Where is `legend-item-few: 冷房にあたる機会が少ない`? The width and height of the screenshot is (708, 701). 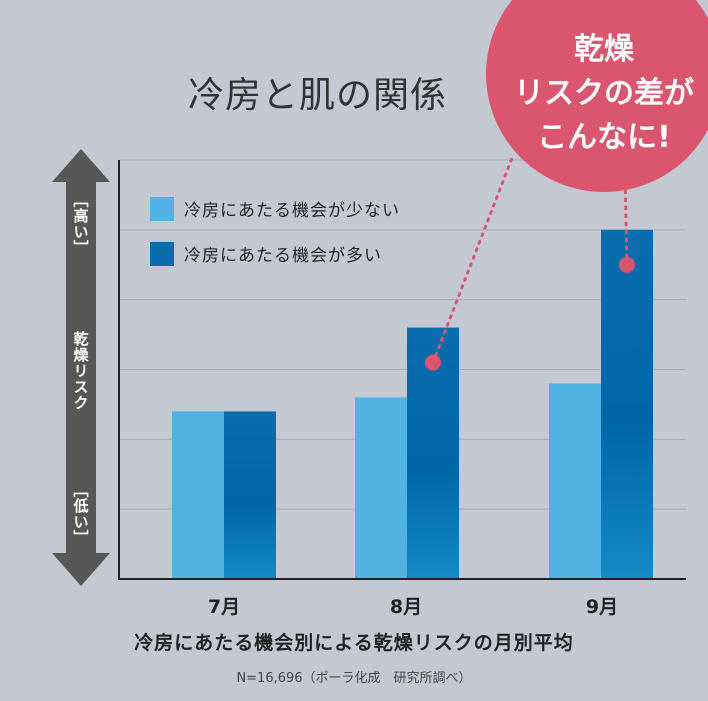
legend-item-few: 冷房にあたる機会が少ない is located at coordinates (275, 208).